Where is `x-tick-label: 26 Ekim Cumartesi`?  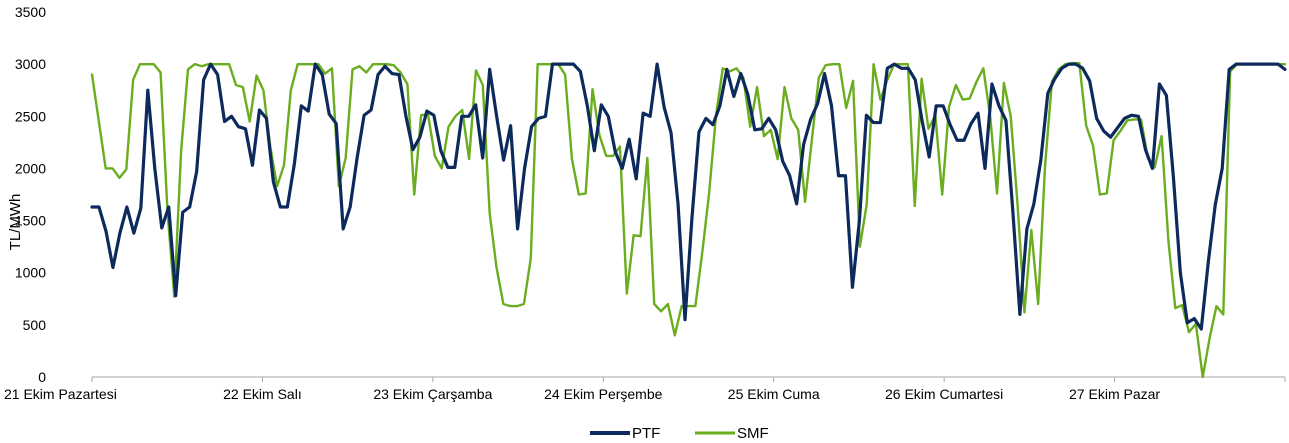 x-tick-label: 26 Ekim Cumartesi is located at coordinates (944, 394).